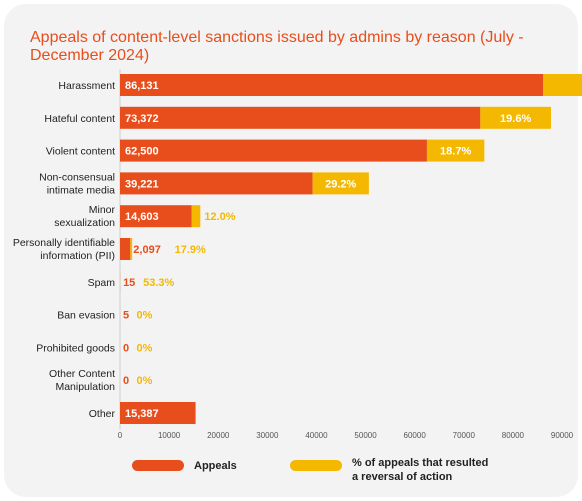  I want to click on data-label-appeals: 86,131, so click(142, 86).